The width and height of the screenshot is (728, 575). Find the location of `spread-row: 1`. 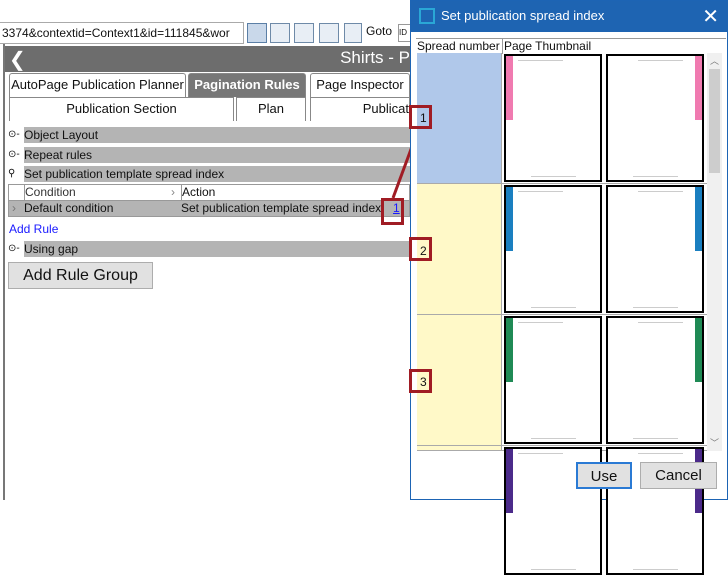

spread-row: 1 is located at coordinates (562, 118).